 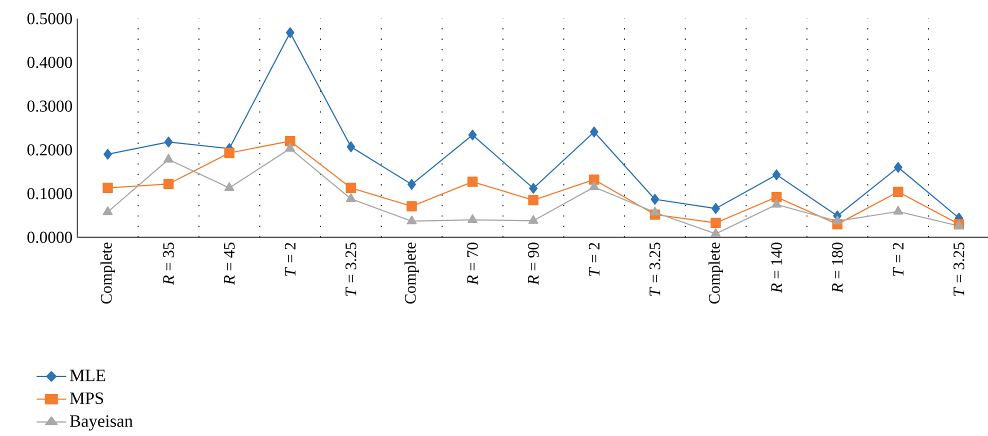 I want to click on y-tick-label: 0.3000, so click(x=49, y=106).